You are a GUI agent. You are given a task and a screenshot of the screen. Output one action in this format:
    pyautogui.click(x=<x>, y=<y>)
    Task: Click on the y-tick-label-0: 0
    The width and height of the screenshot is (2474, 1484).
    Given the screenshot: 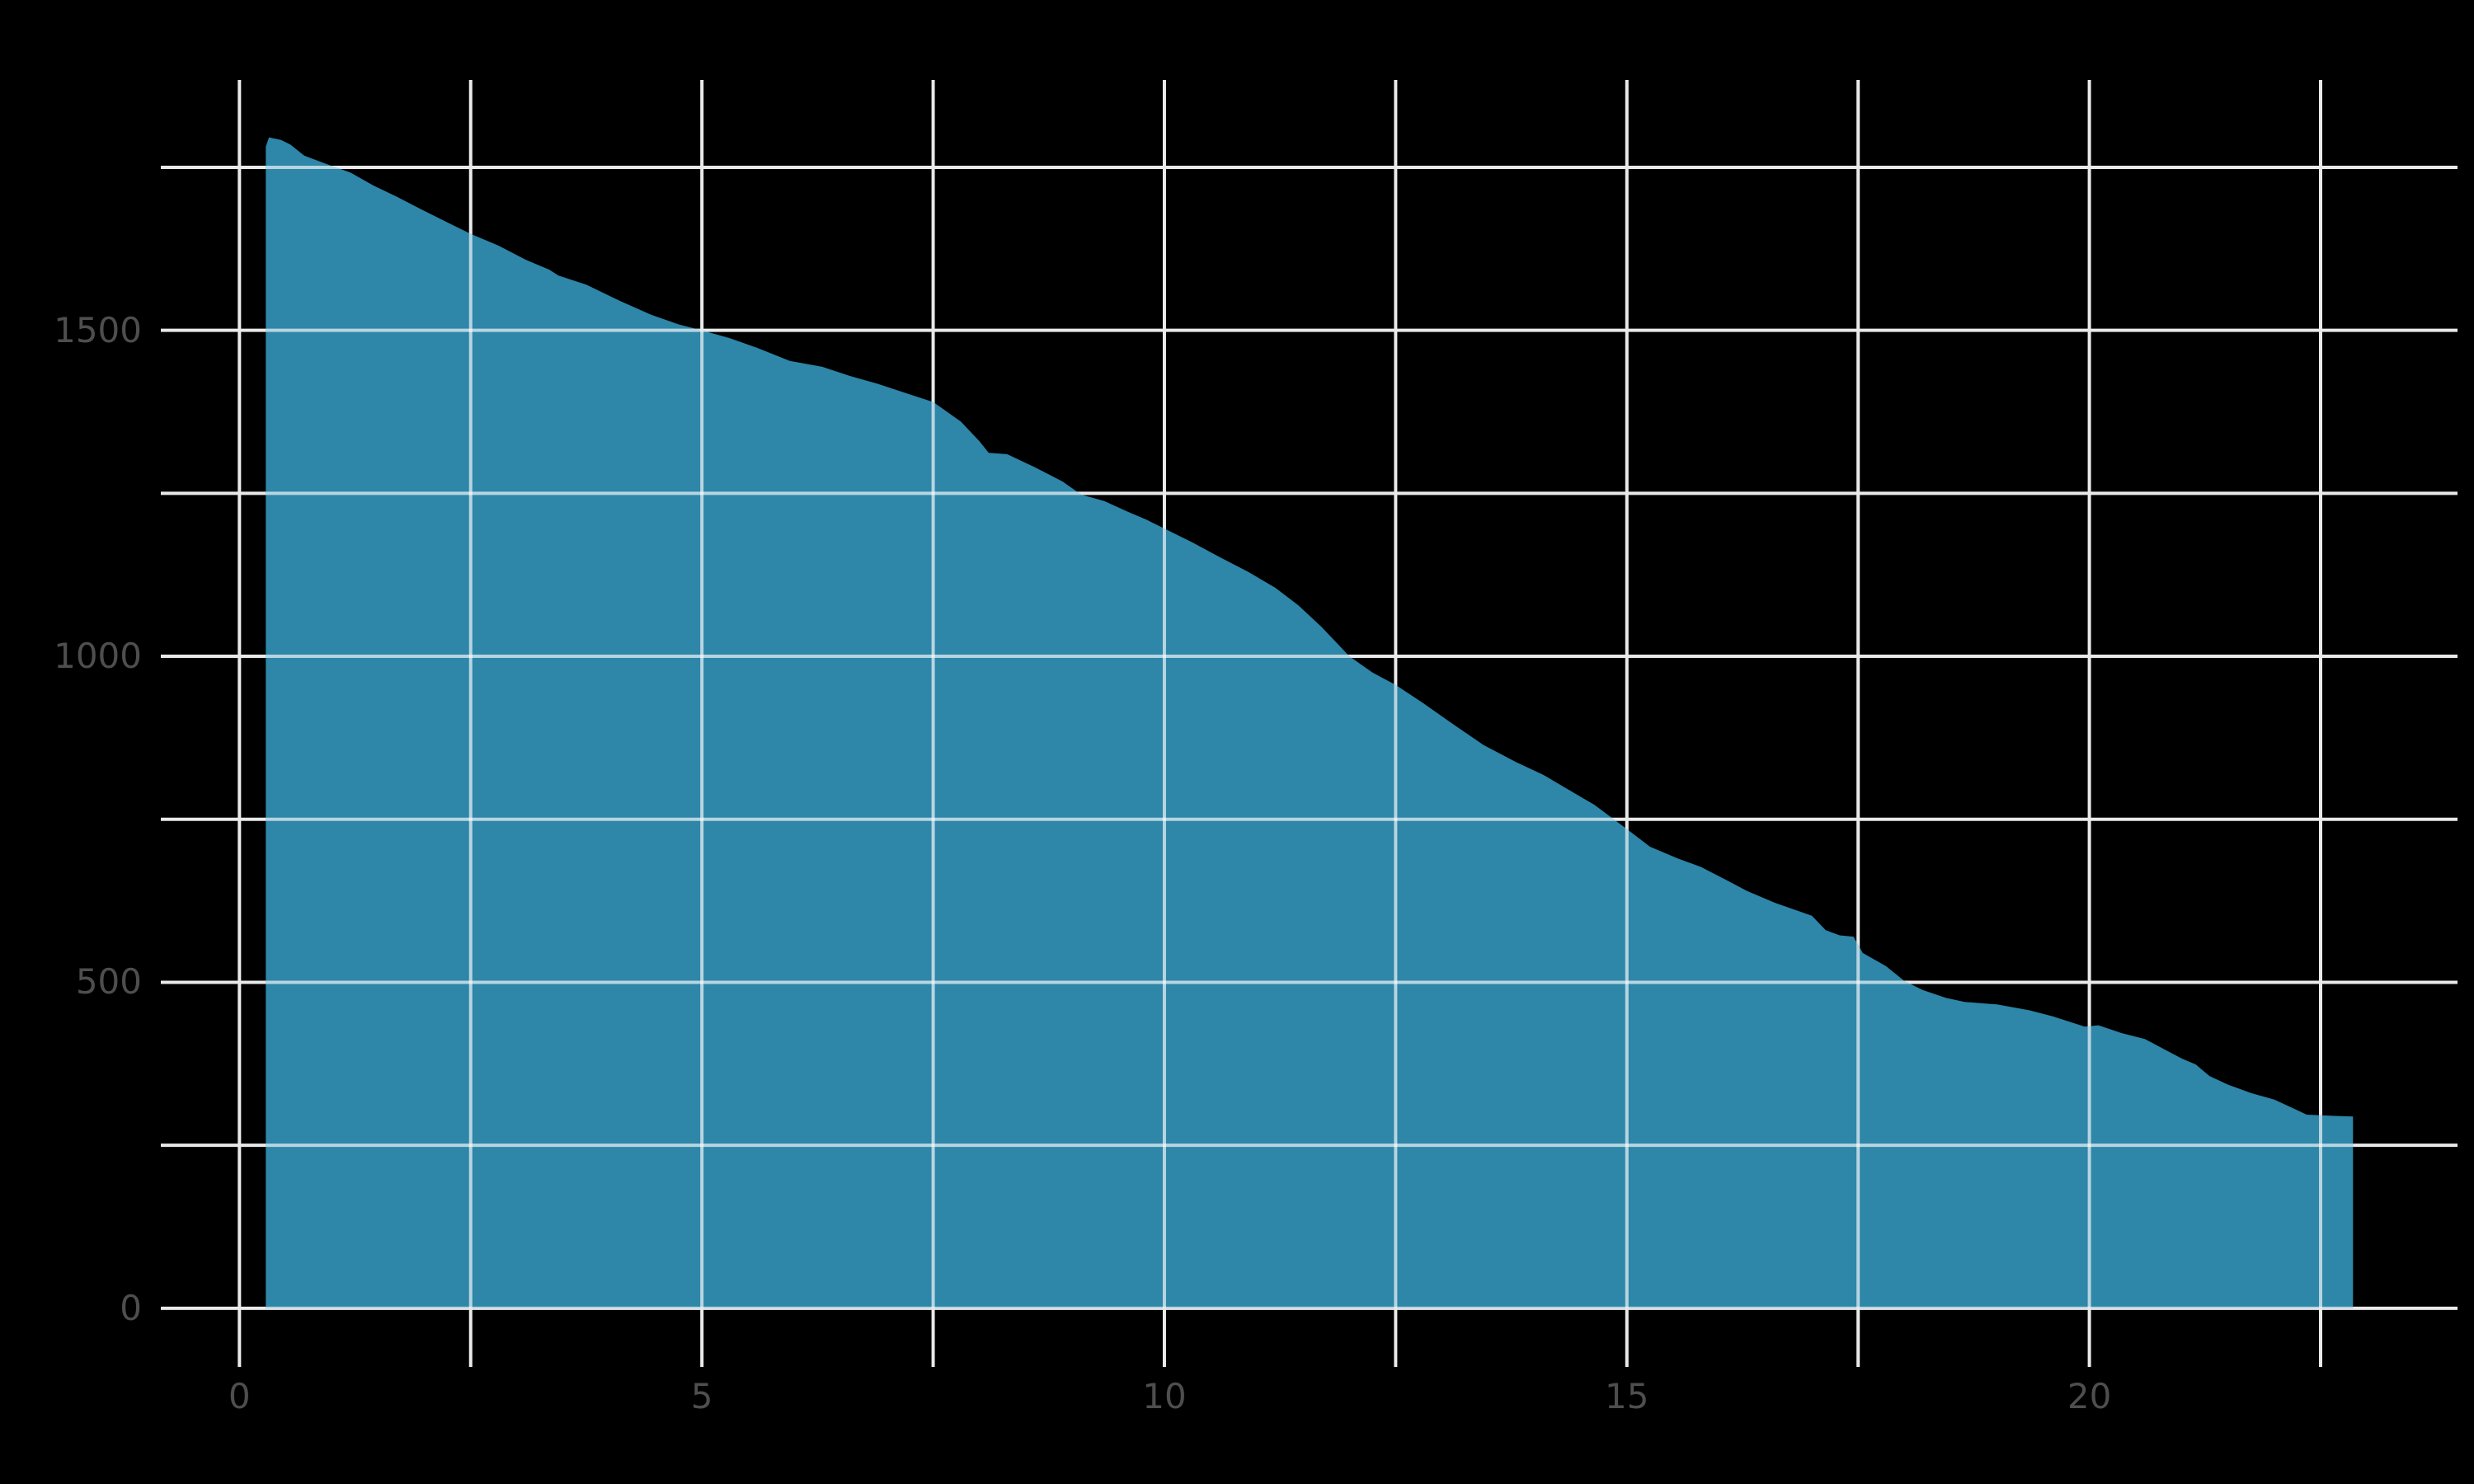 What is the action you would take?
    pyautogui.click(x=131, y=1307)
    